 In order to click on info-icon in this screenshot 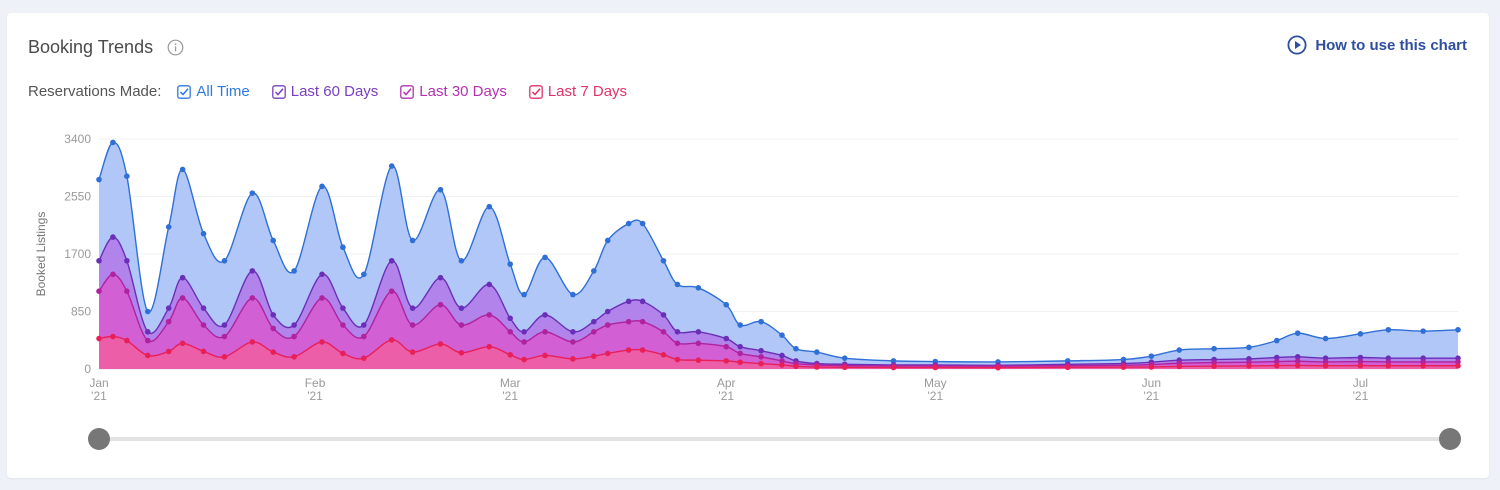, I will do `click(175, 47)`.